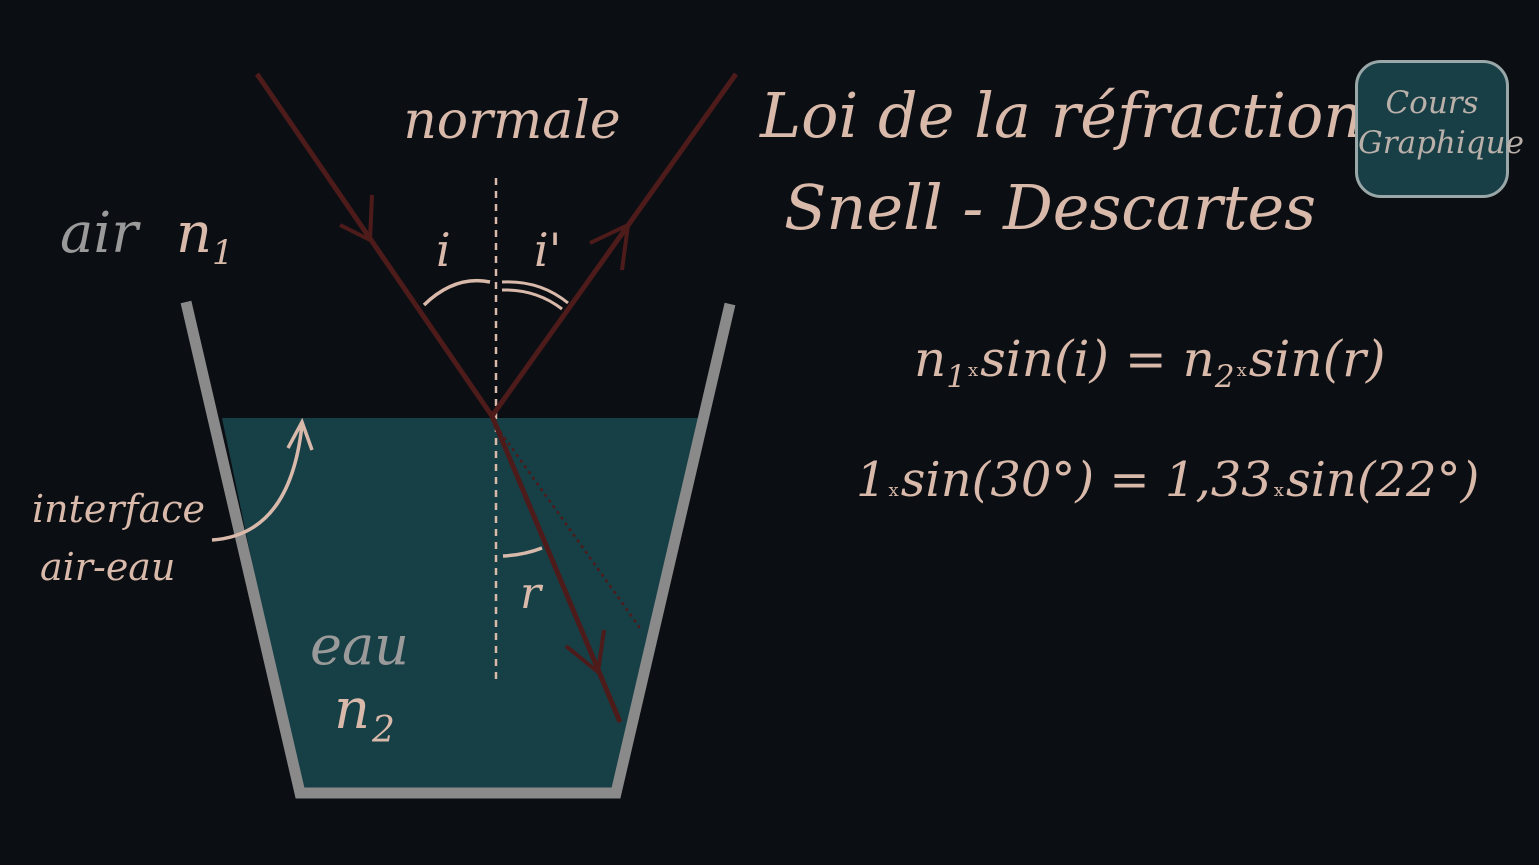 The height and width of the screenshot is (865, 1539). I want to click on interface-pointer, so click(257, 483).